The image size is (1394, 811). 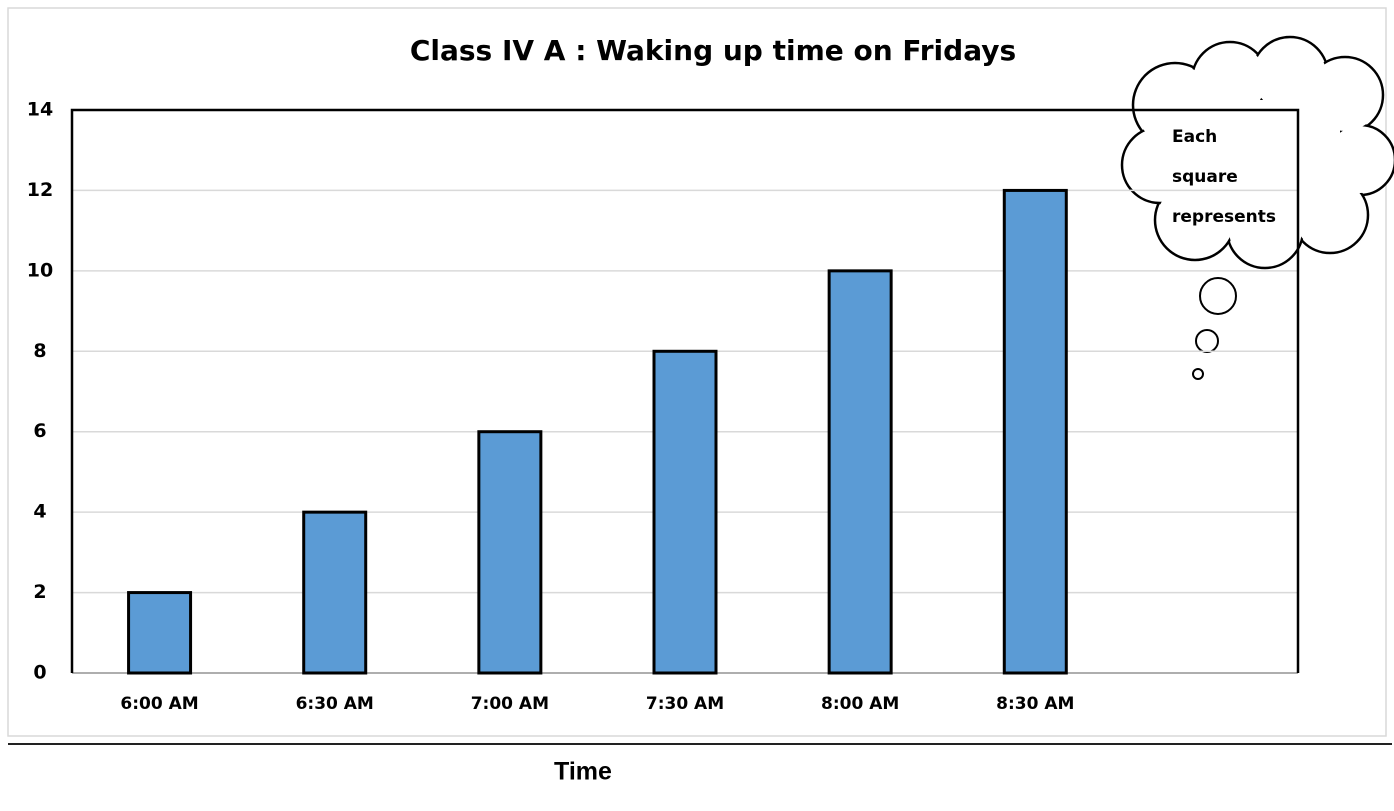 I want to click on y-tick-label: 10, so click(x=40, y=270).